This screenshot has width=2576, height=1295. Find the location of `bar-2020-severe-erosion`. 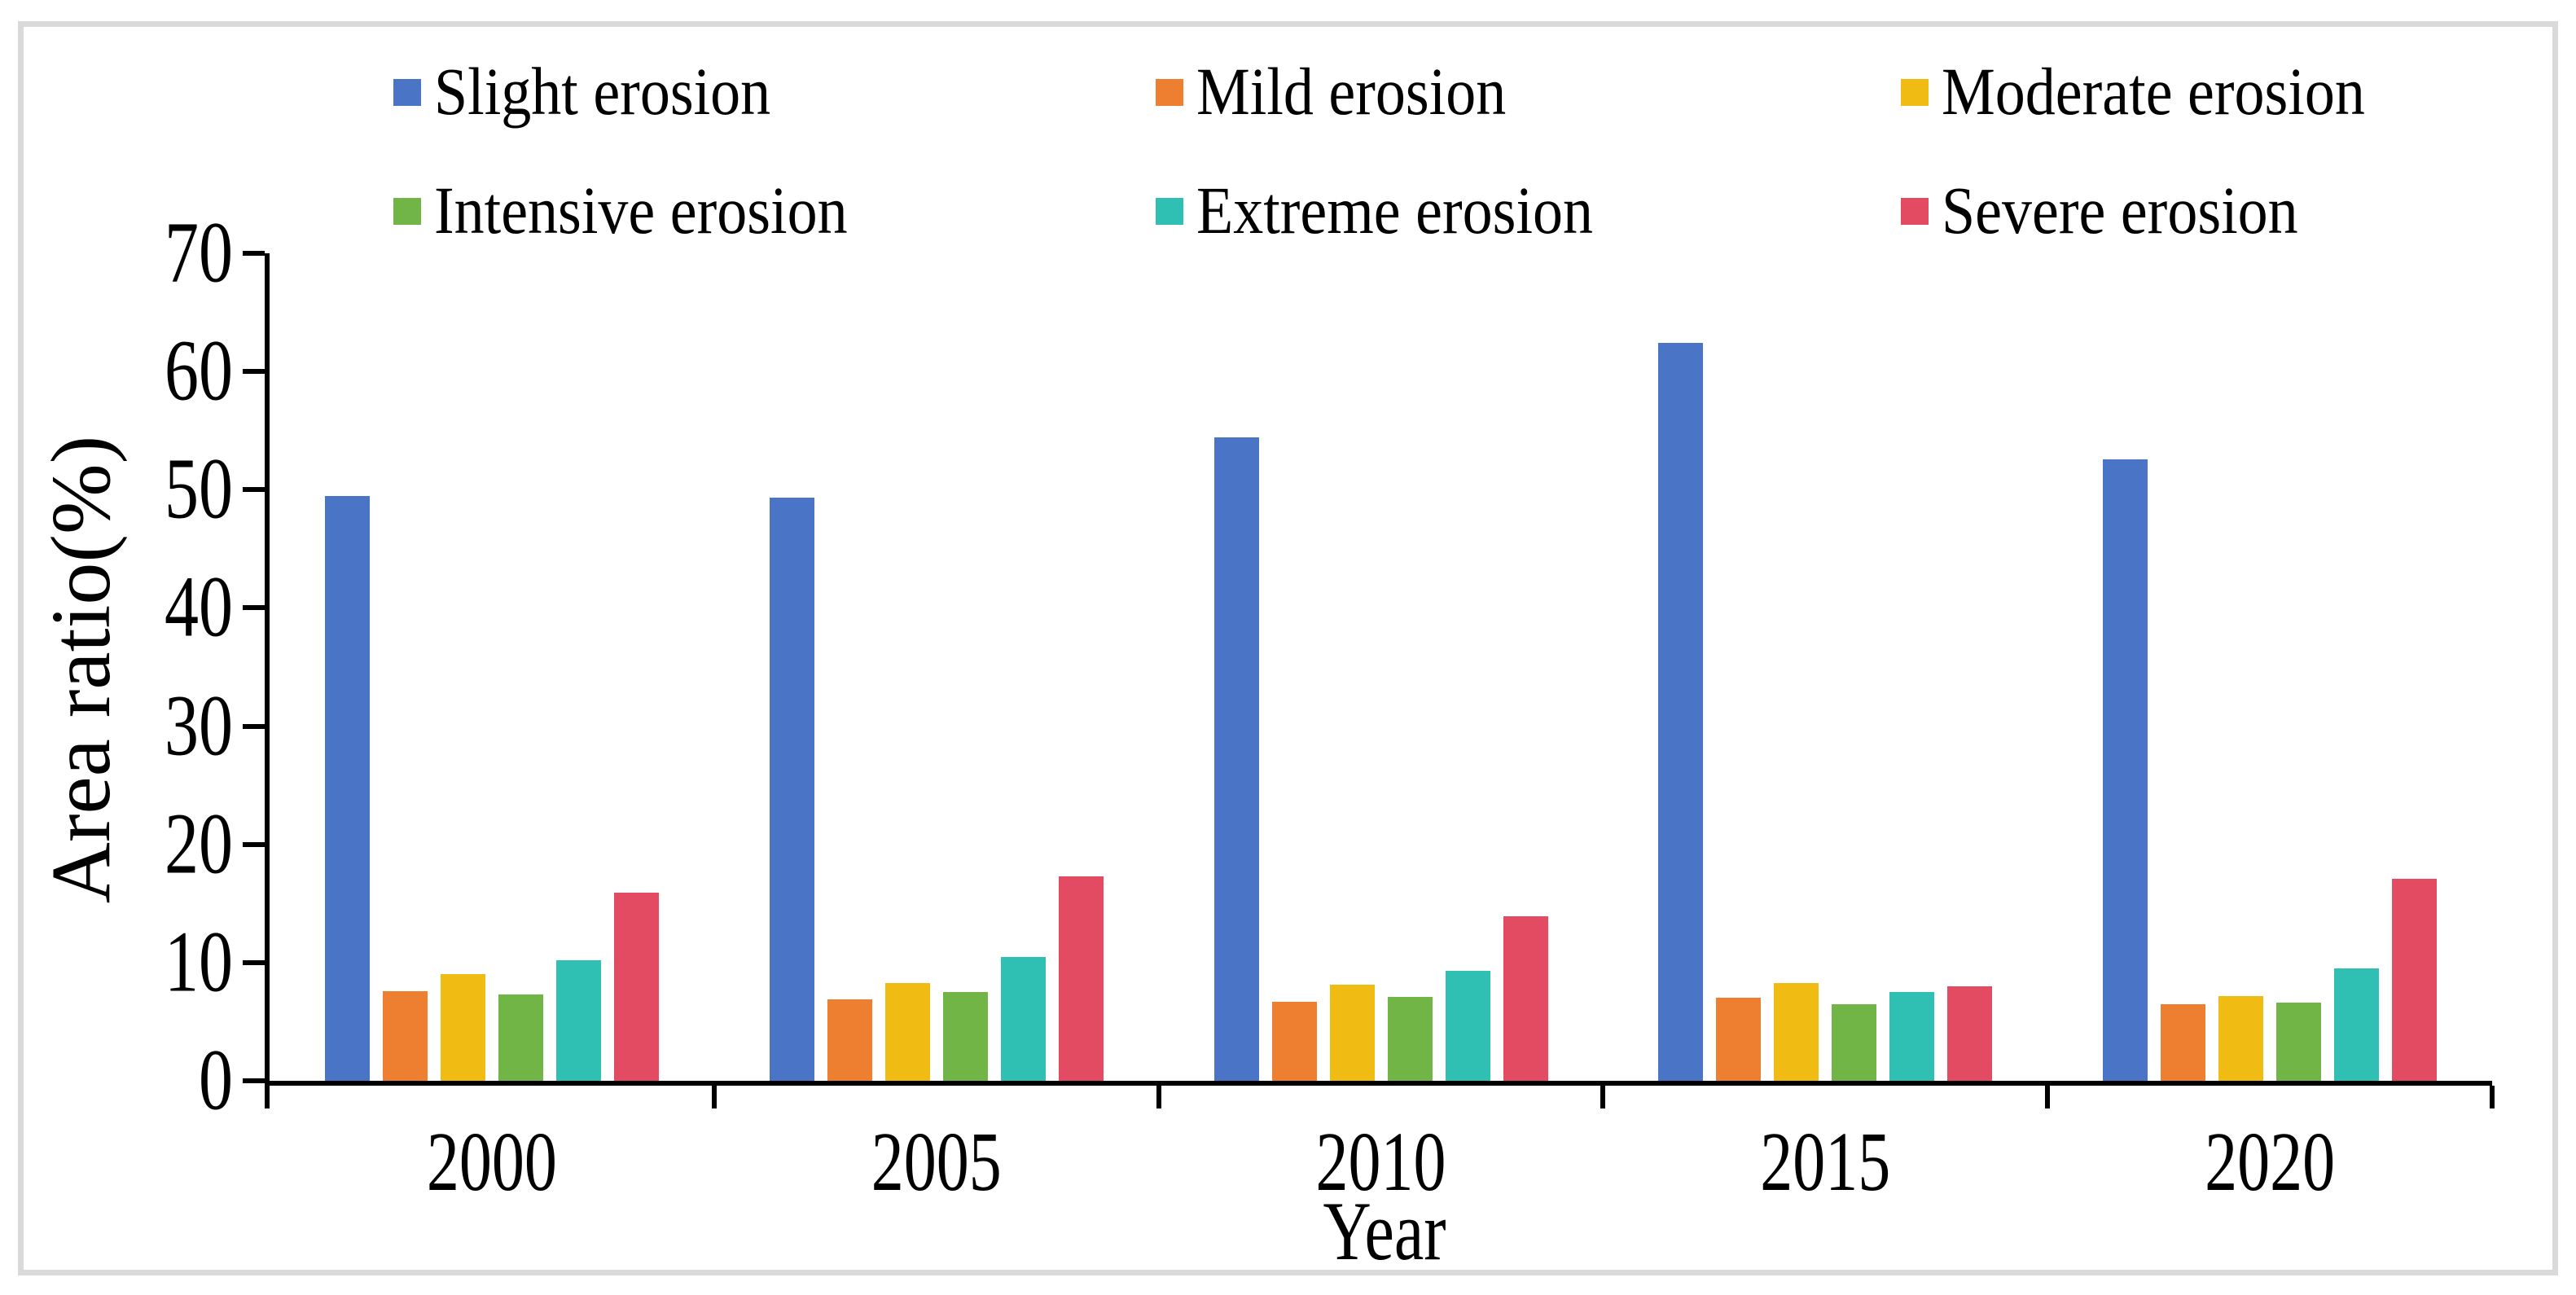

bar-2020-severe-erosion is located at coordinates (2415, 979).